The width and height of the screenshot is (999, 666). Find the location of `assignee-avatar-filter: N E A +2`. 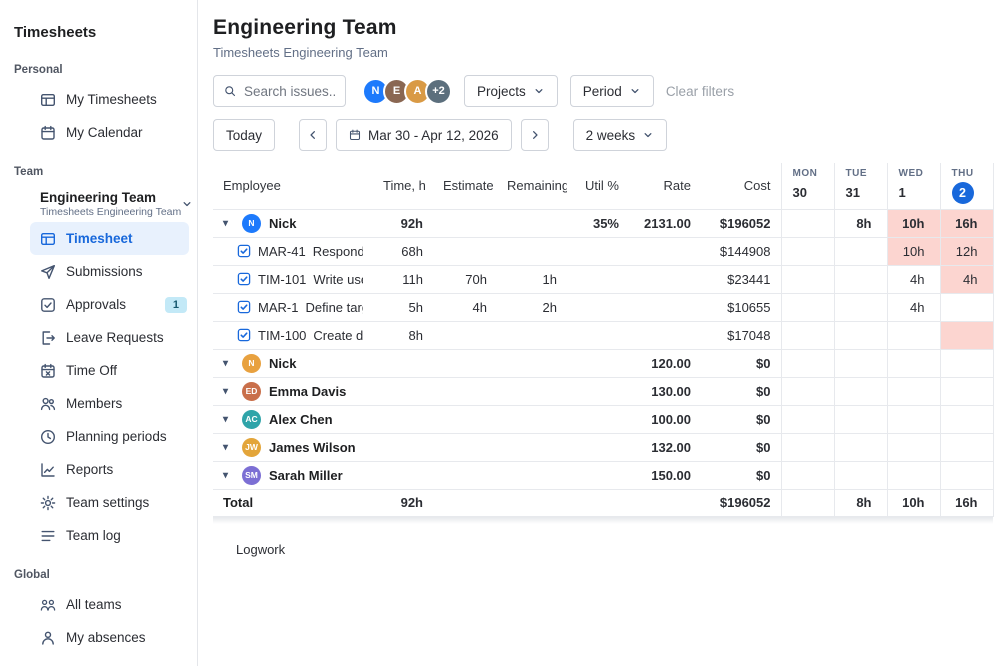

assignee-avatar-filter: N E A +2 is located at coordinates (405, 91).